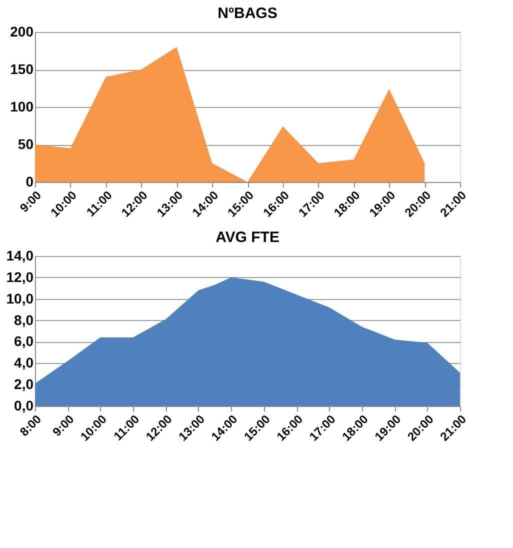 This screenshot has width=513, height=548. I want to click on y-tick-label: 6,0, so click(24, 341).